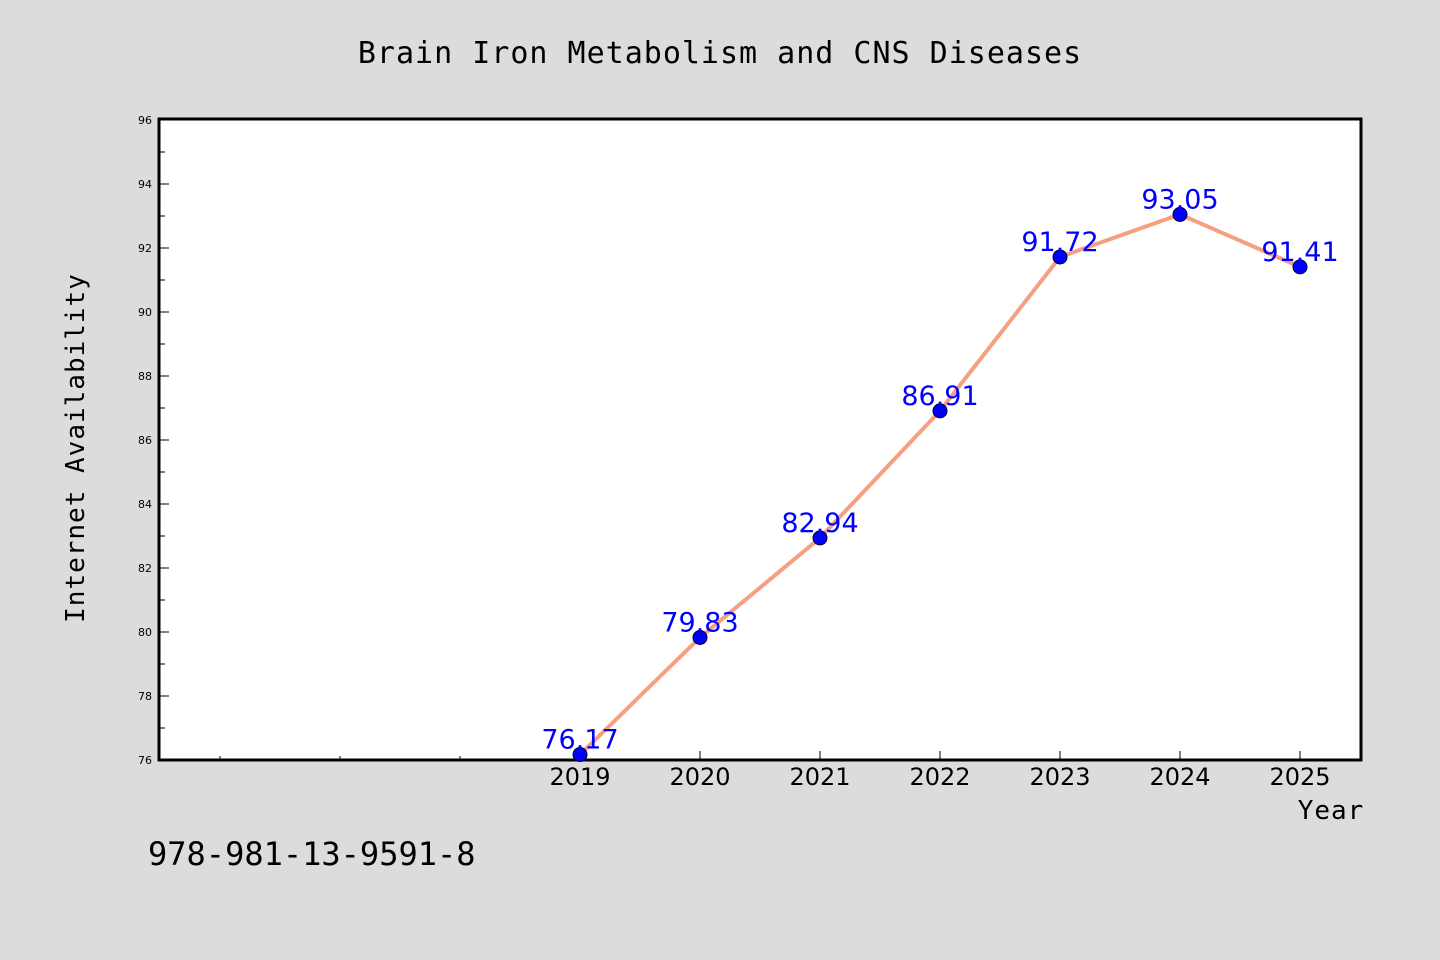  I want to click on x-tick-label: 2023, so click(1059, 777).